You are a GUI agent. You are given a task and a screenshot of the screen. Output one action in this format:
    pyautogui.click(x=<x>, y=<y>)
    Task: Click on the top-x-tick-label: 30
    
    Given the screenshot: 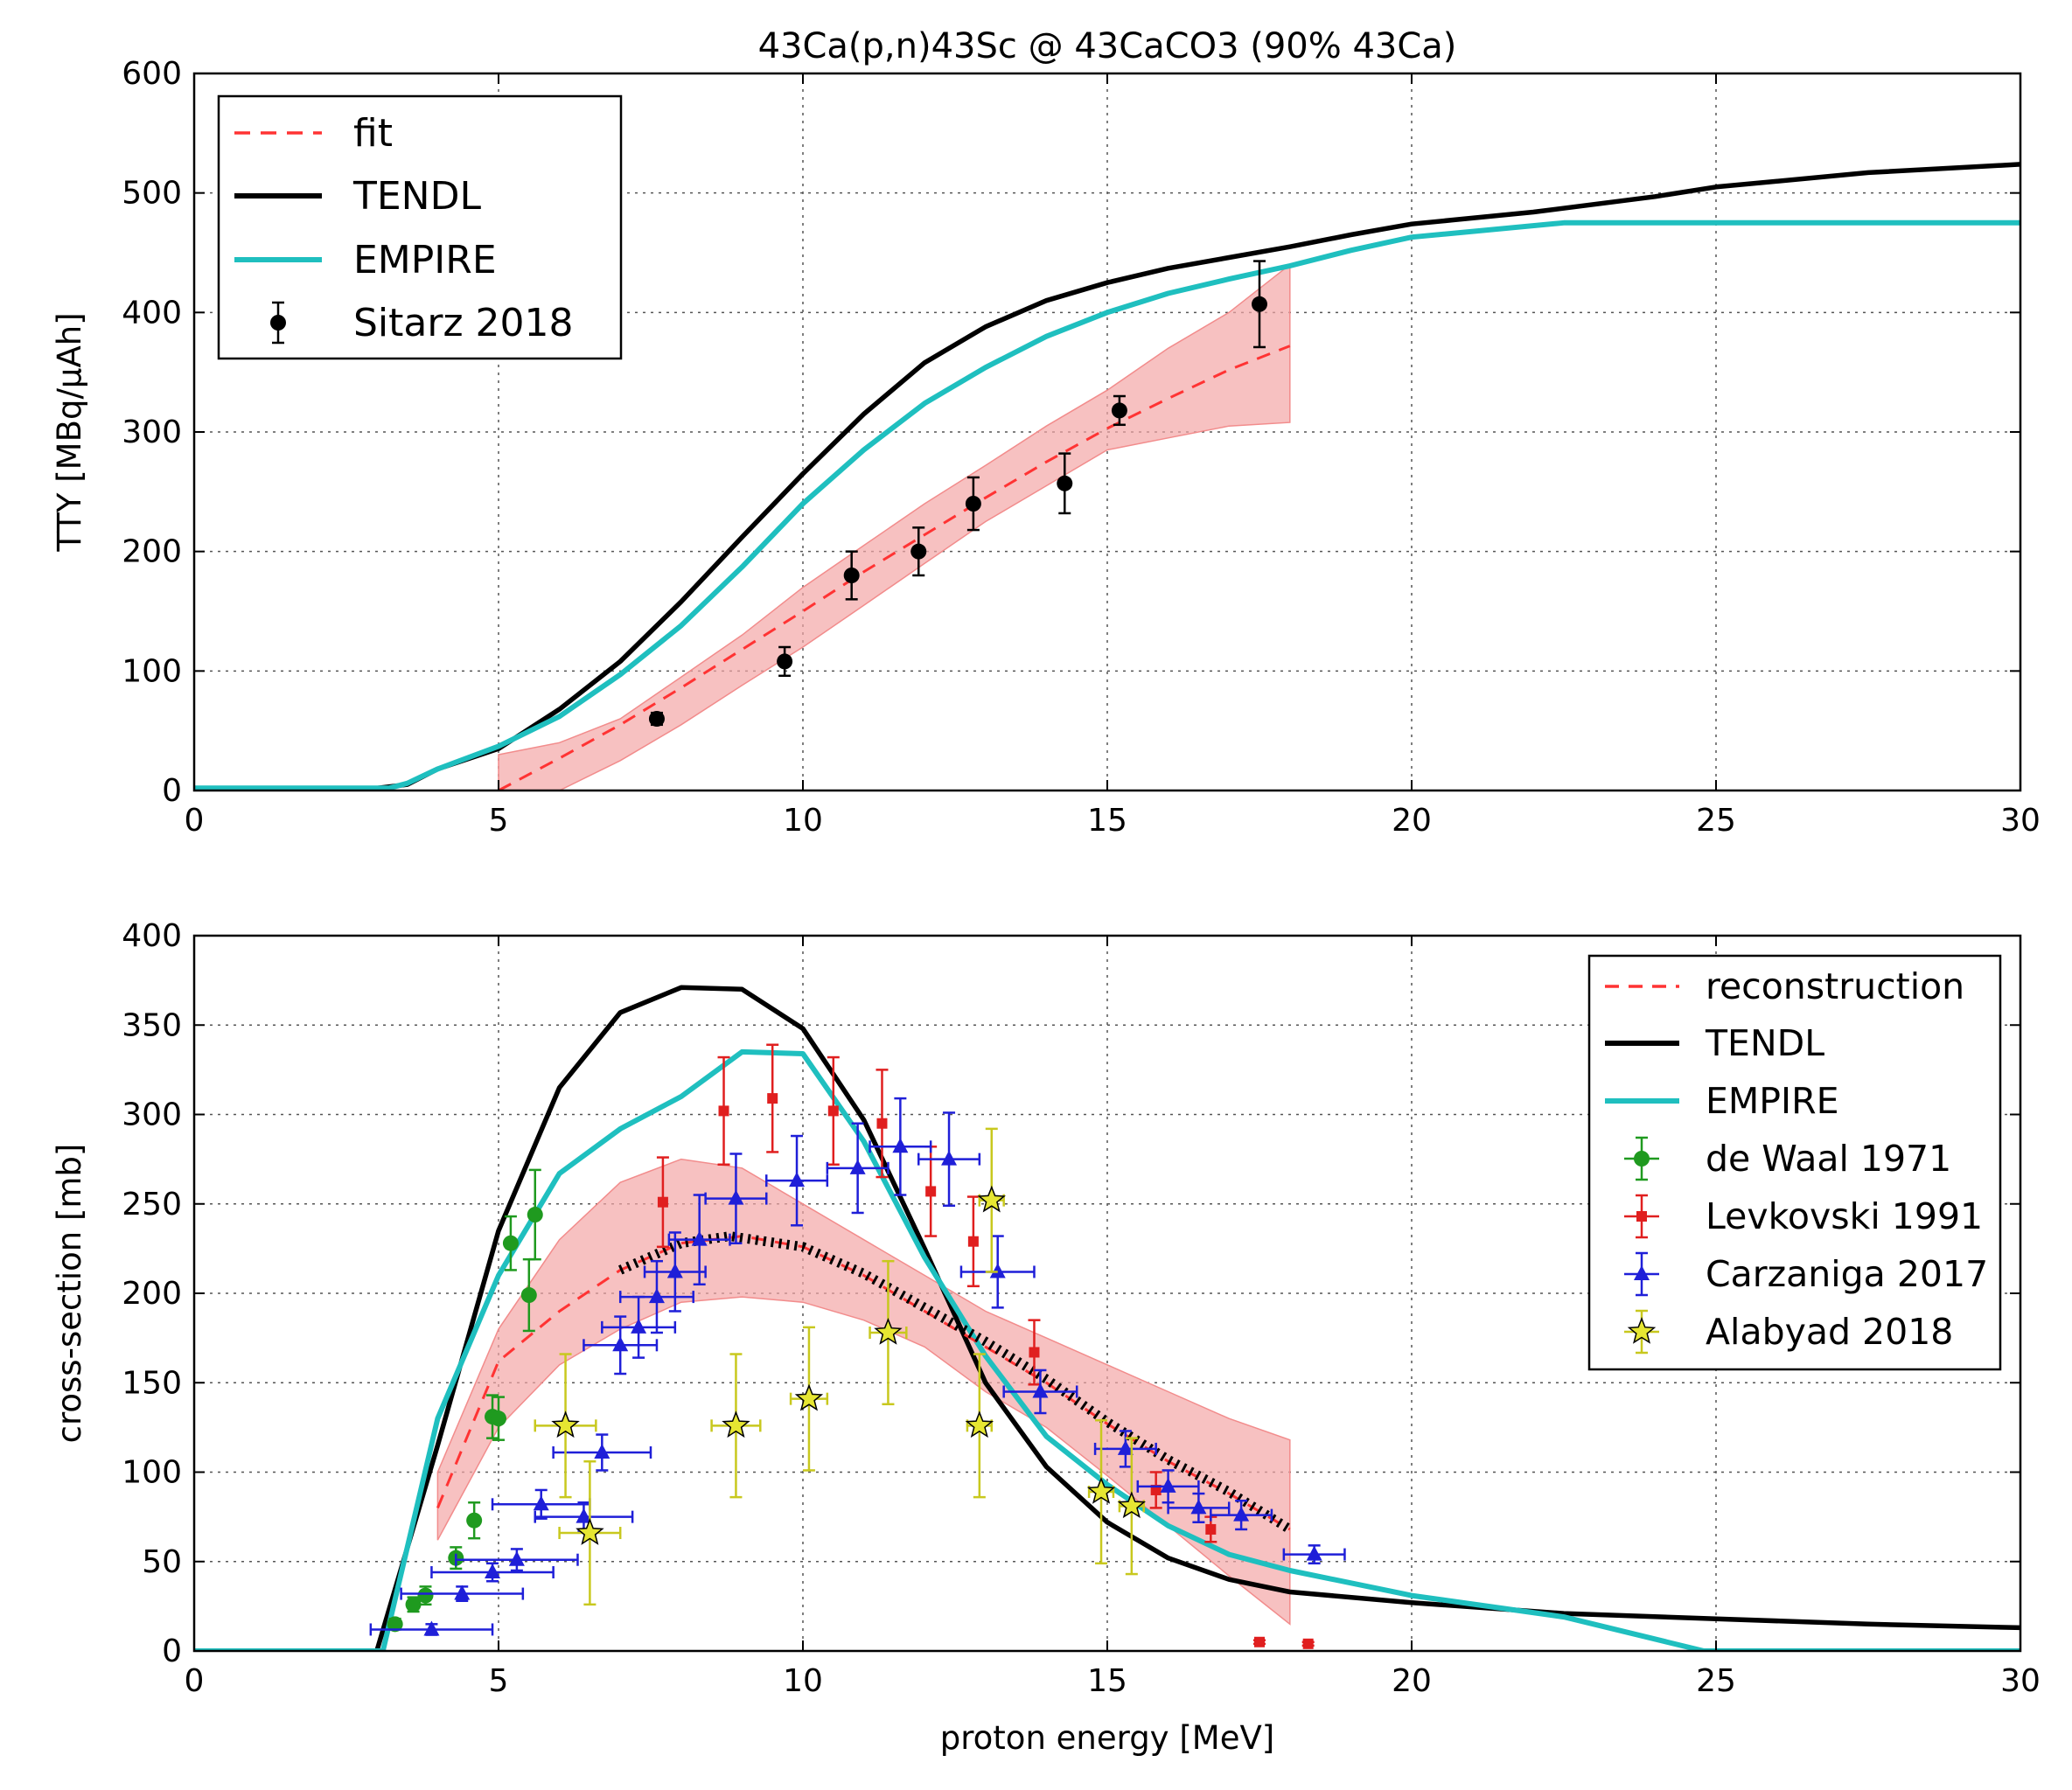 What is the action you would take?
    pyautogui.click(x=2020, y=821)
    